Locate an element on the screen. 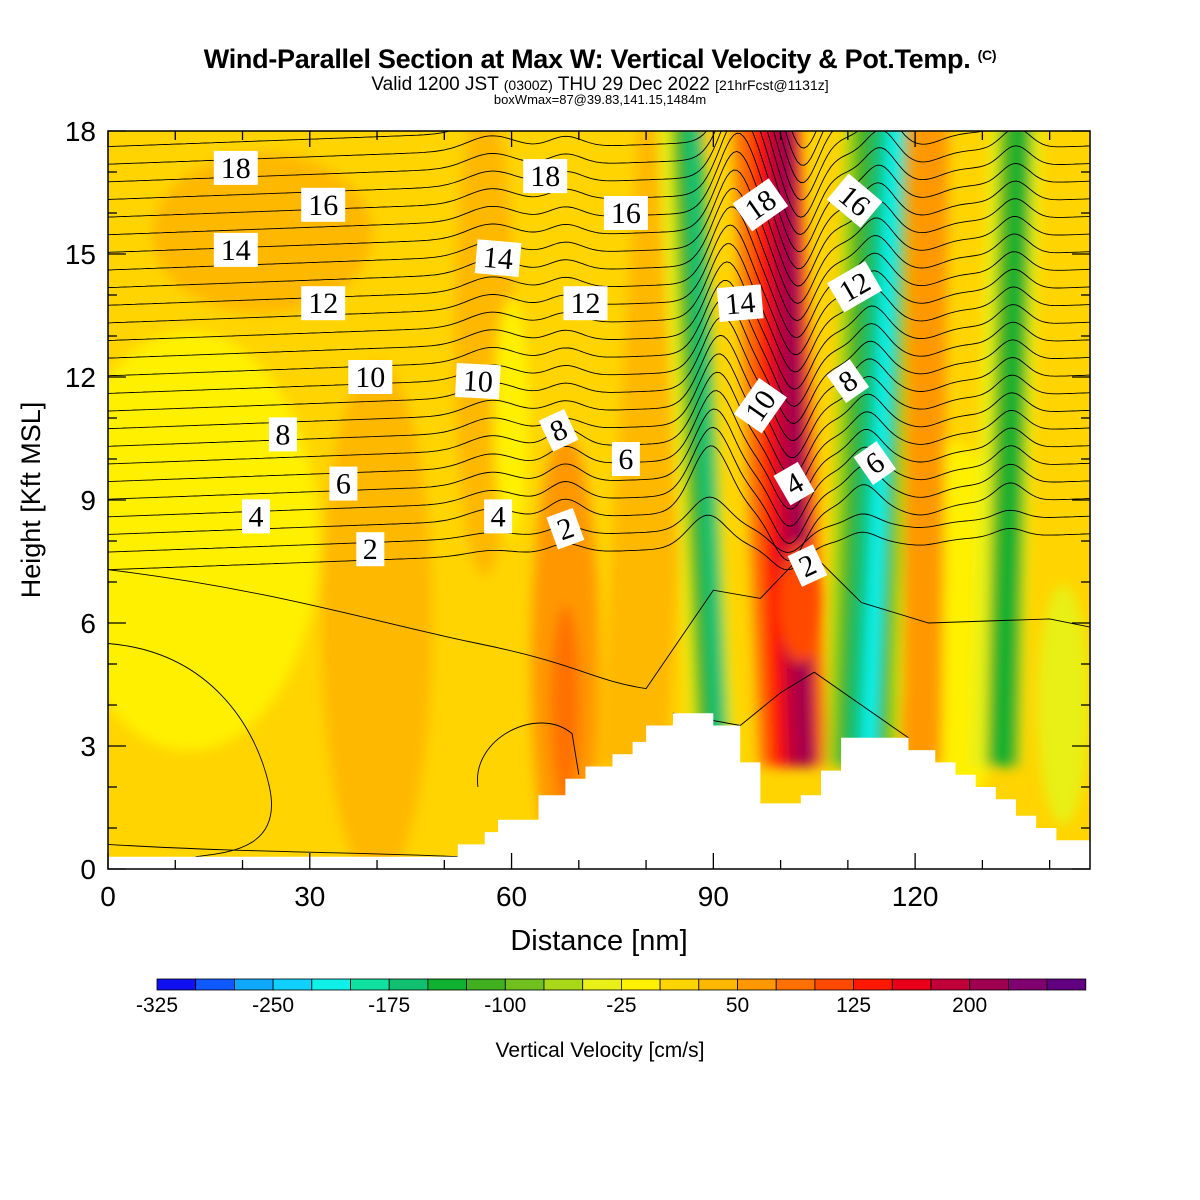 This screenshot has width=1200, height=1200. y-tick-label: 18 is located at coordinates (80, 131).